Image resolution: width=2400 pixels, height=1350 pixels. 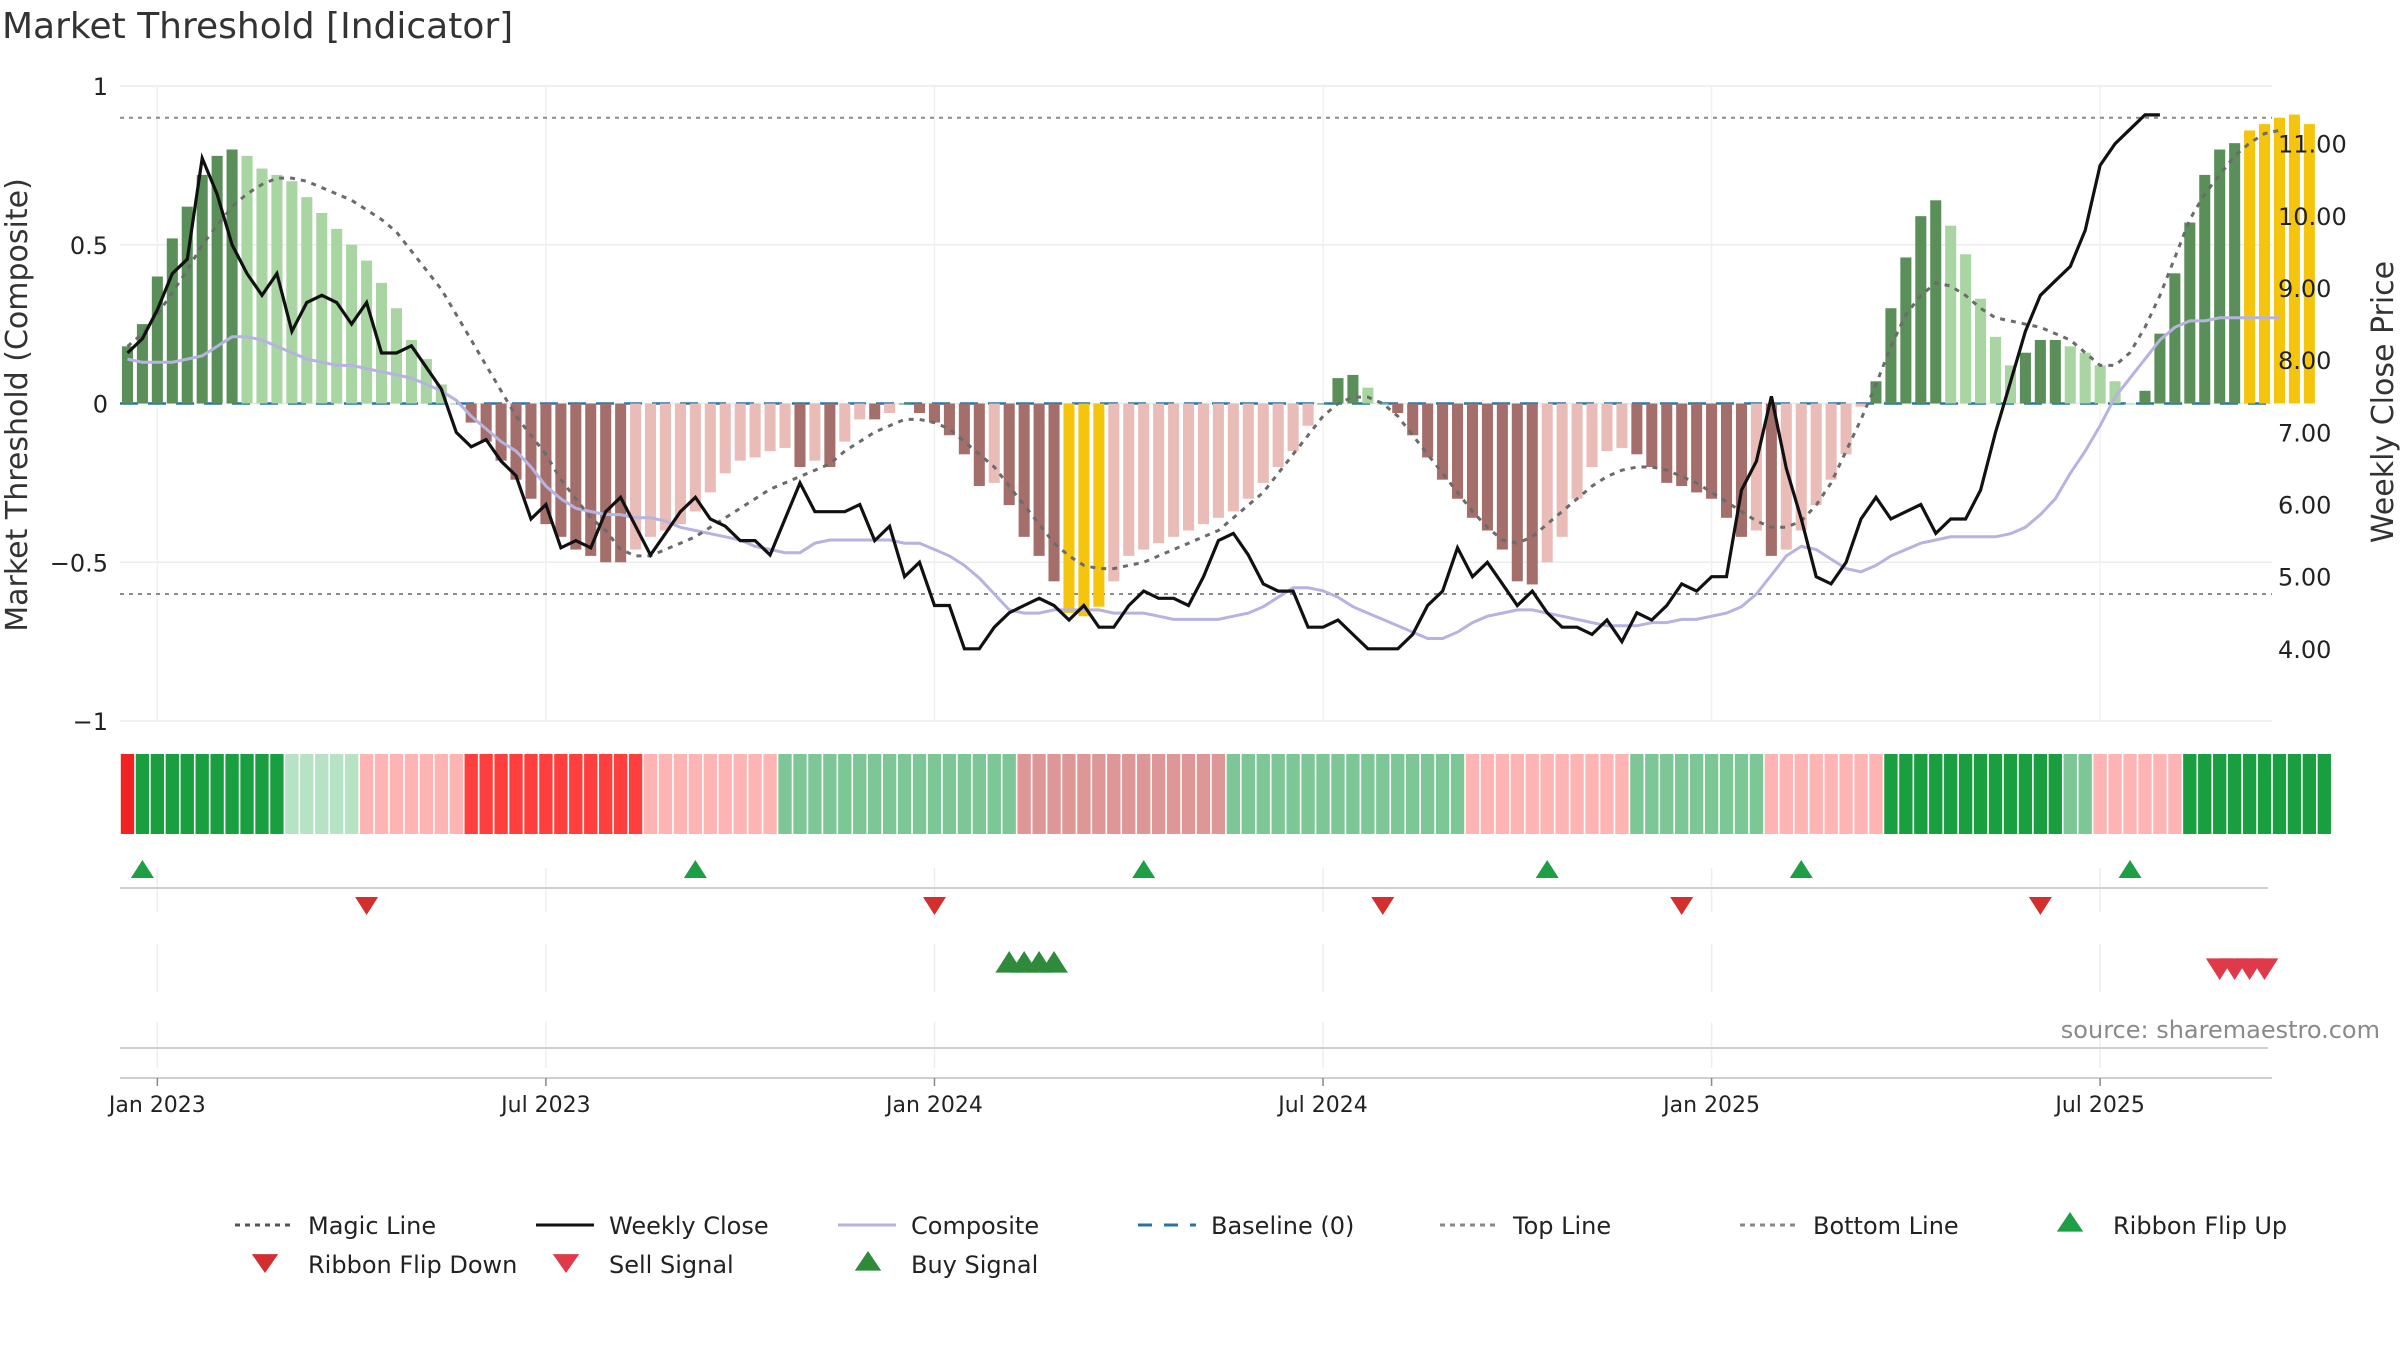 I want to click on right-tick-label: 9.00, so click(x=2304, y=289).